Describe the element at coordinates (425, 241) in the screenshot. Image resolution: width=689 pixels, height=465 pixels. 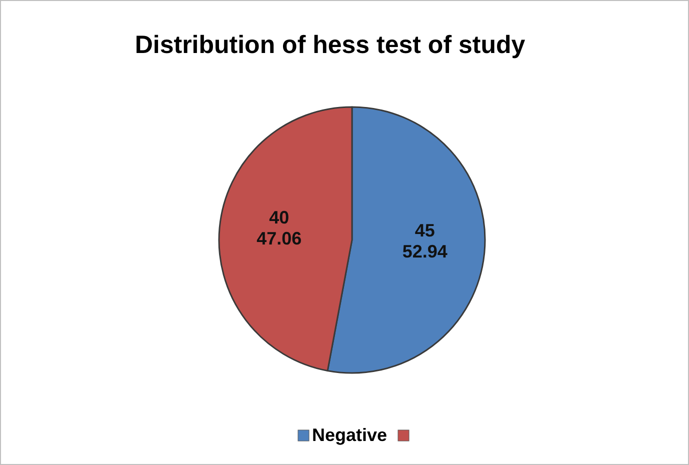
I see `data-label: 45 52.94` at that location.